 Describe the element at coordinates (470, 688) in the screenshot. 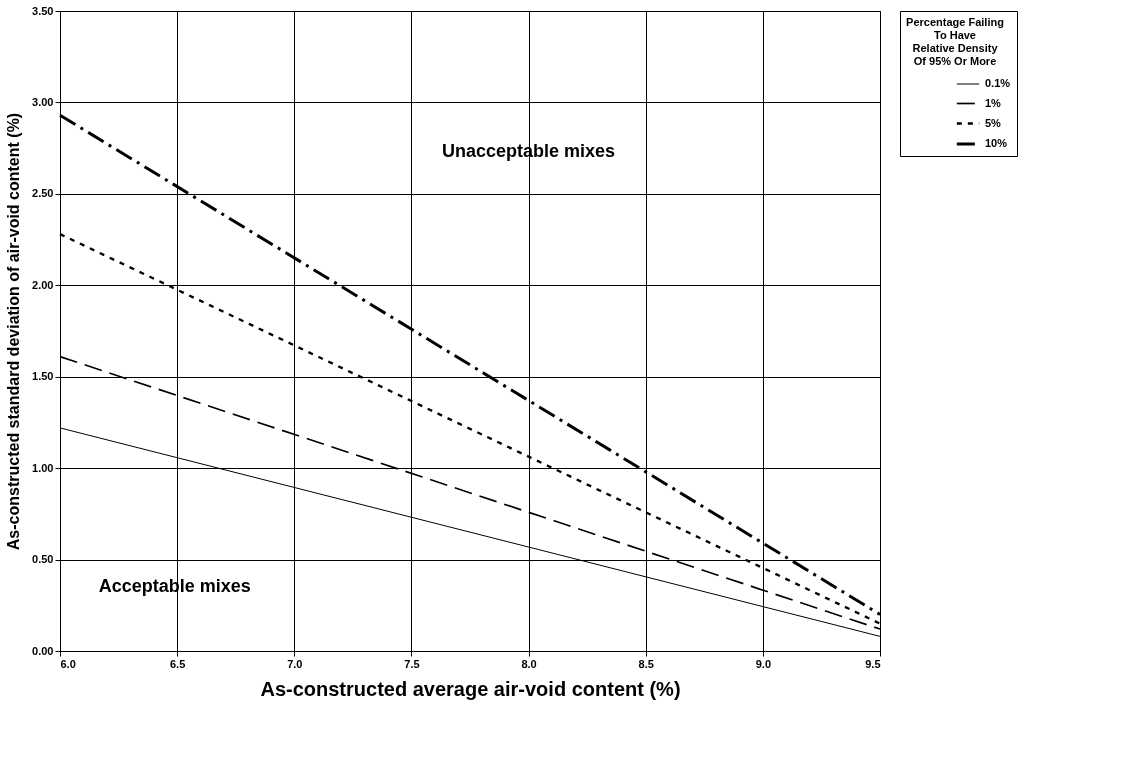

I see `x-axis-title: As-constructed average air-void content (%)` at that location.